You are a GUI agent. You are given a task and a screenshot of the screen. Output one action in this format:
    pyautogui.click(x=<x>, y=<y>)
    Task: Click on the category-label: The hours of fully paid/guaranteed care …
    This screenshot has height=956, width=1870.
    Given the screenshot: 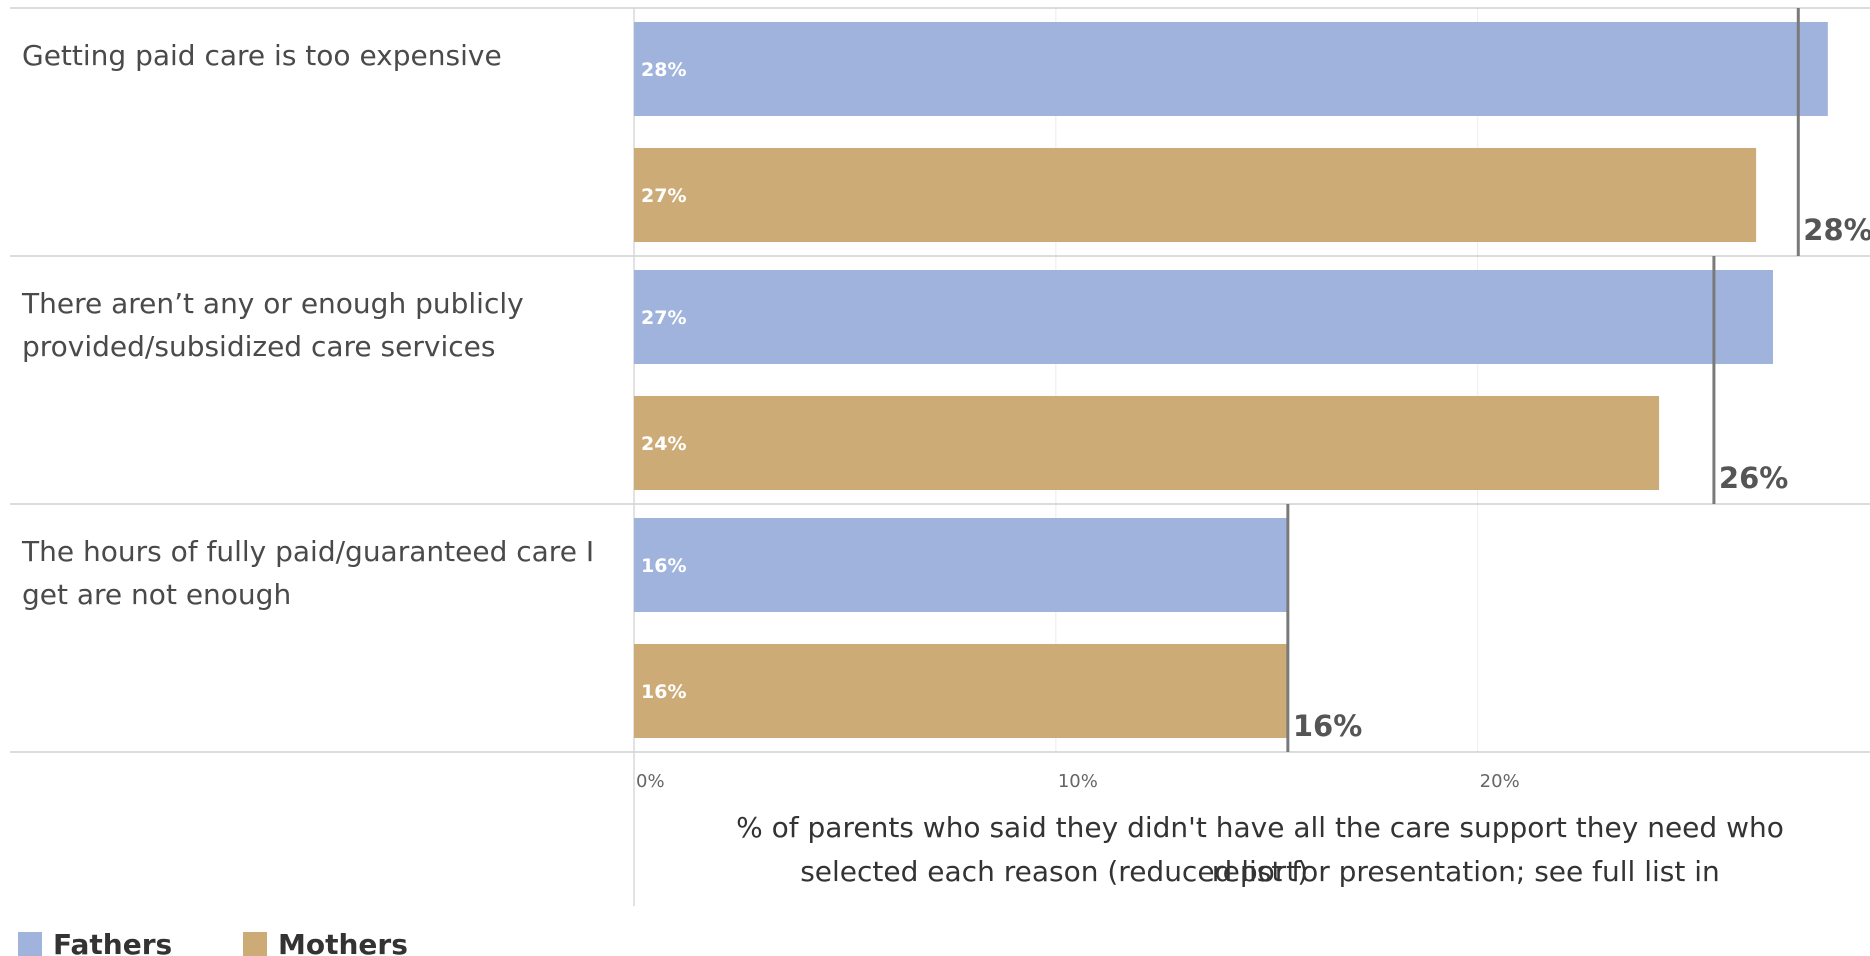 What is the action you would take?
    pyautogui.click(x=307, y=573)
    